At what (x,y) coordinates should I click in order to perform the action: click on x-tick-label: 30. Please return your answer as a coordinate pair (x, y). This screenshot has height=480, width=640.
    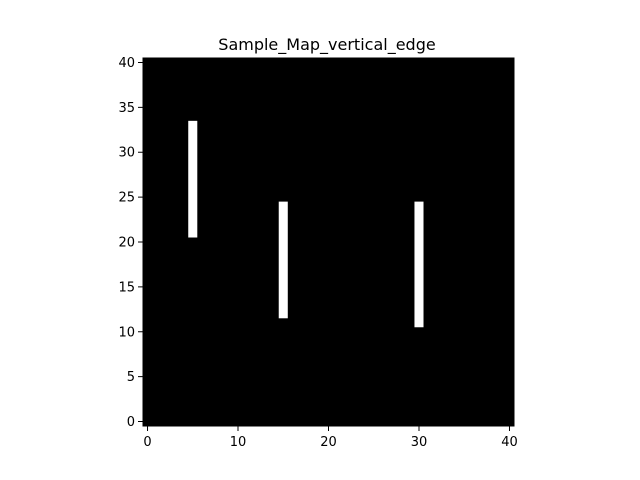
    Looking at the image, I should click on (419, 442).